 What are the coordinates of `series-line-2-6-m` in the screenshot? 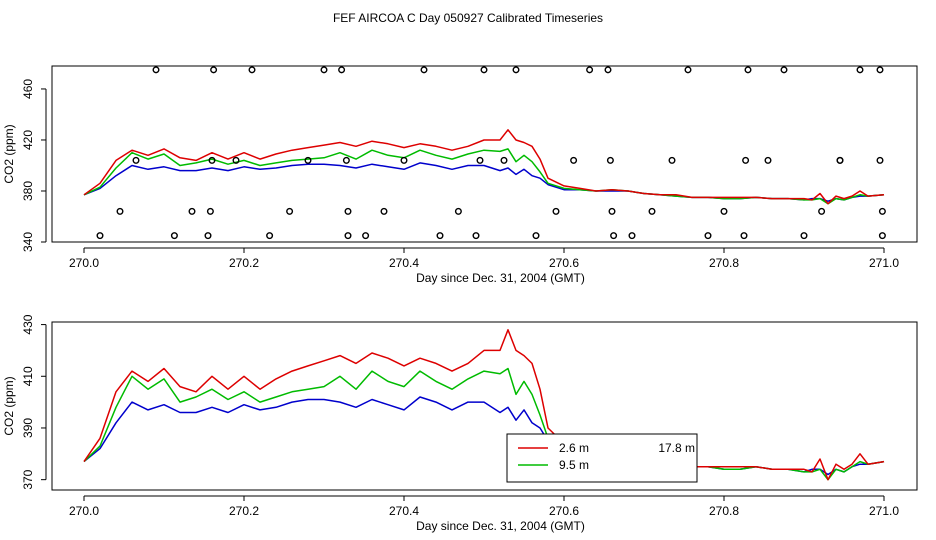 It's located at (484, 167).